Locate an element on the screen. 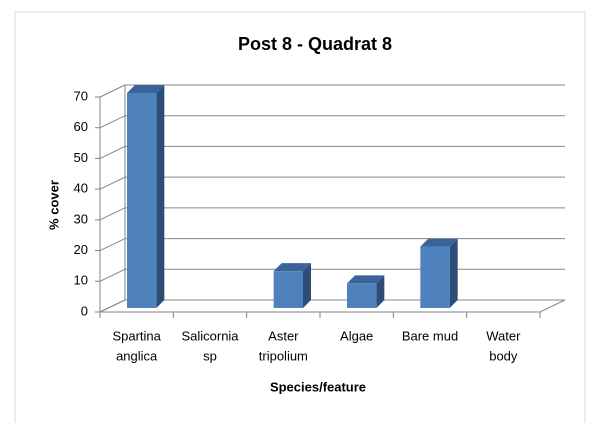 The image size is (591, 423). x-tick-label: tripolium is located at coordinates (283, 355).